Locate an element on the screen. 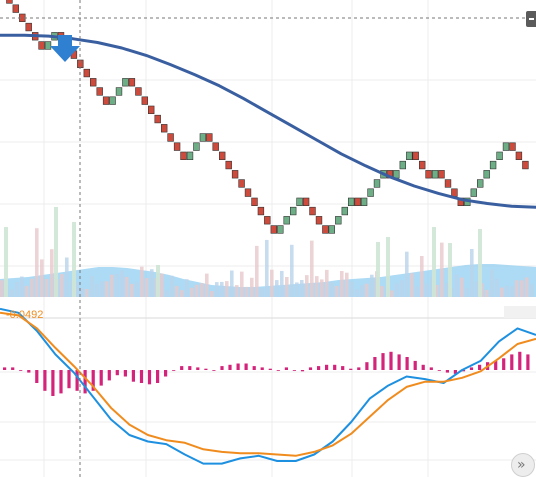 The image size is (536, 477). double-chevron-right-icon: » is located at coordinates (521, 465).